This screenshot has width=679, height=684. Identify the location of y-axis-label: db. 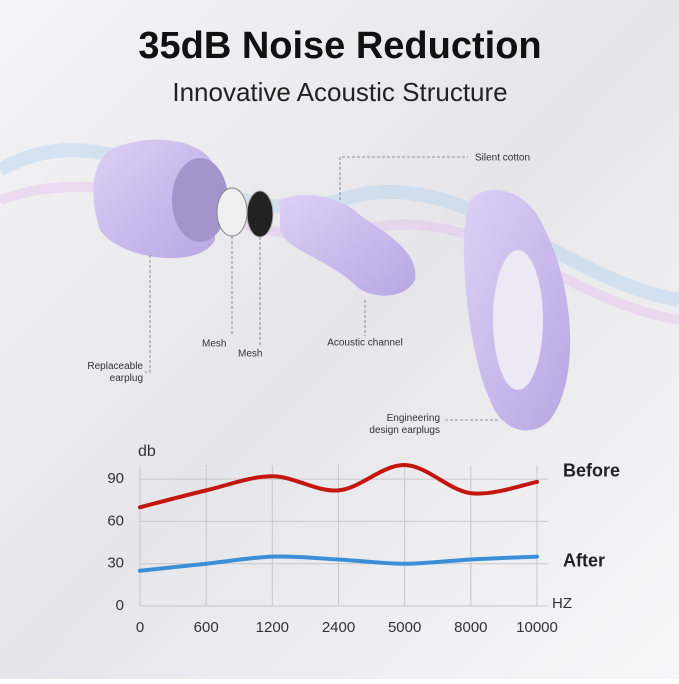
(147, 451).